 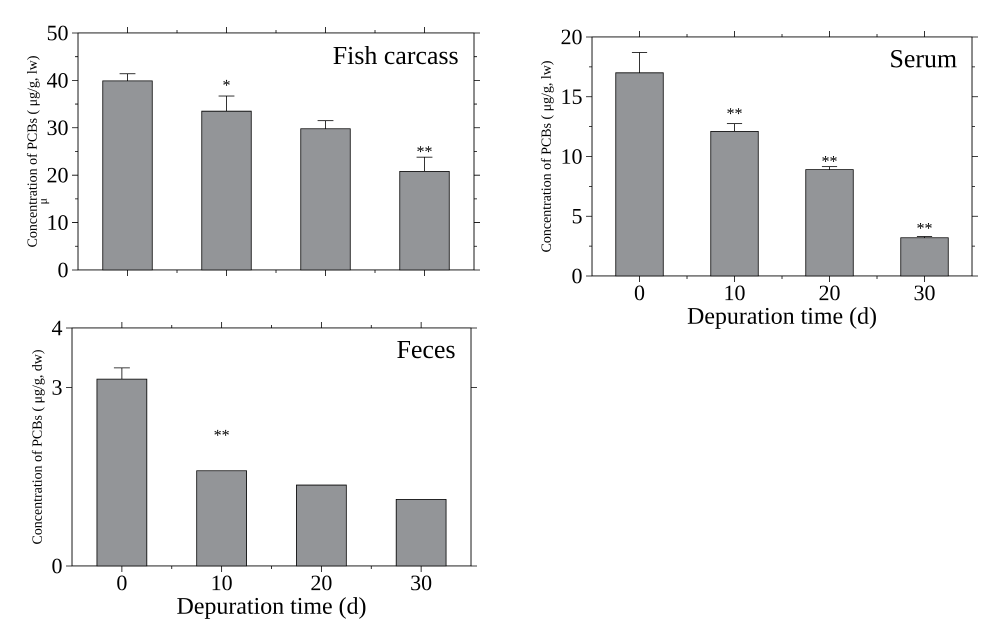 I want to click on y-tick-label: 30, so click(x=58, y=128).